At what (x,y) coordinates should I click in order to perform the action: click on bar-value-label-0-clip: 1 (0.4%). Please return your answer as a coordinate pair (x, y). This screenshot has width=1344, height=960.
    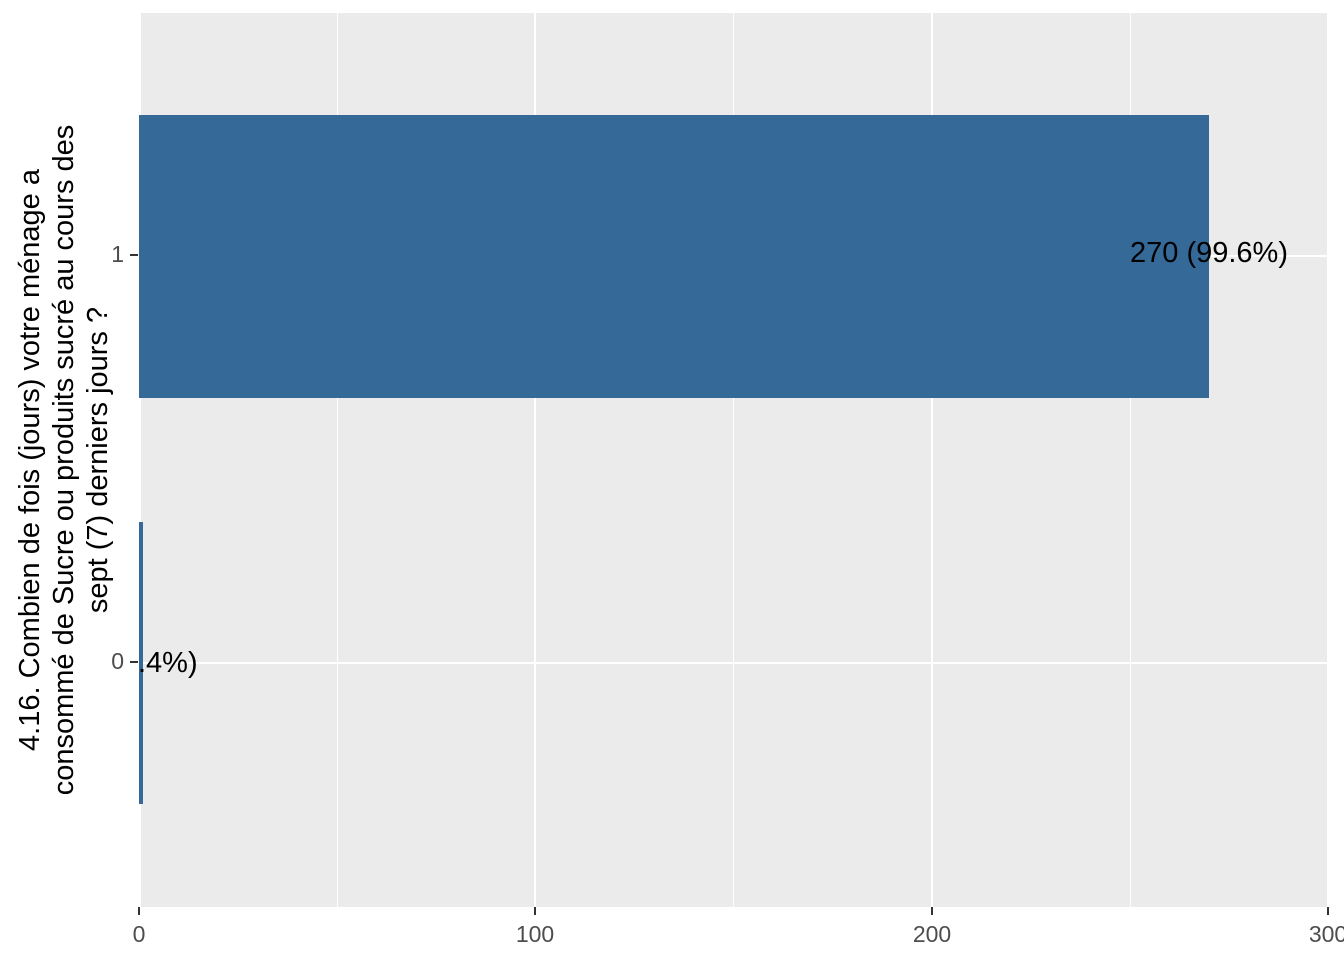
    Looking at the image, I should click on (249, 663).